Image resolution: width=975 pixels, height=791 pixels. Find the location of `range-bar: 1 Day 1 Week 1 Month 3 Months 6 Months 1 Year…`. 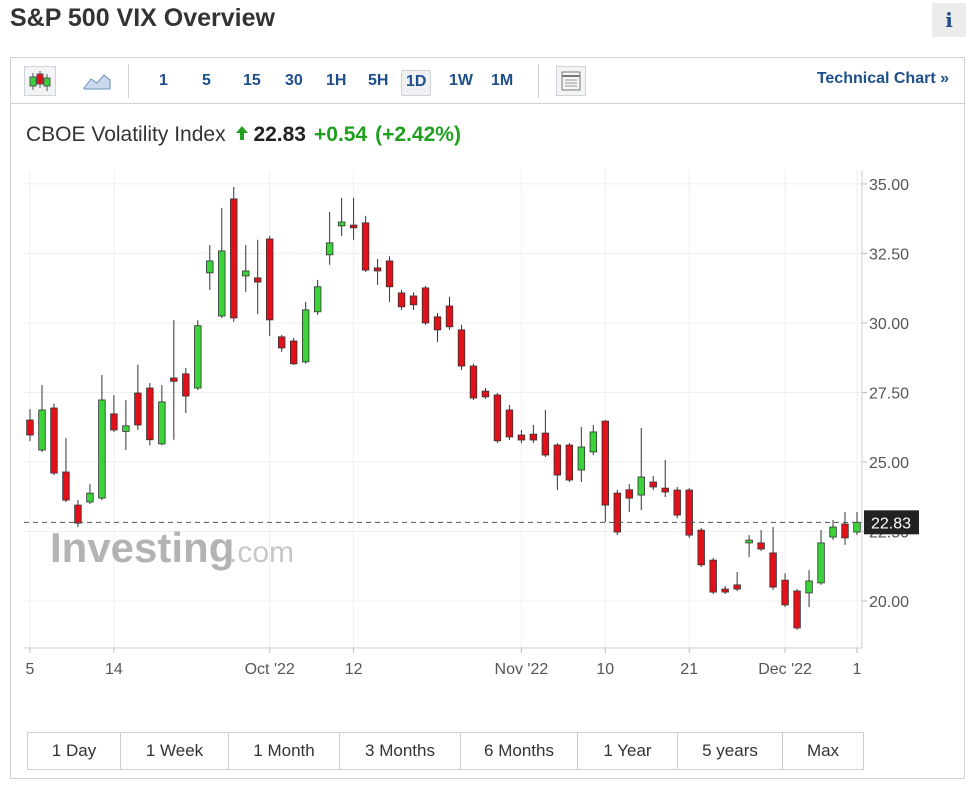

range-bar: 1 Day 1 Week 1 Month 3 Months 6 Months 1 Year… is located at coordinates (445, 751).